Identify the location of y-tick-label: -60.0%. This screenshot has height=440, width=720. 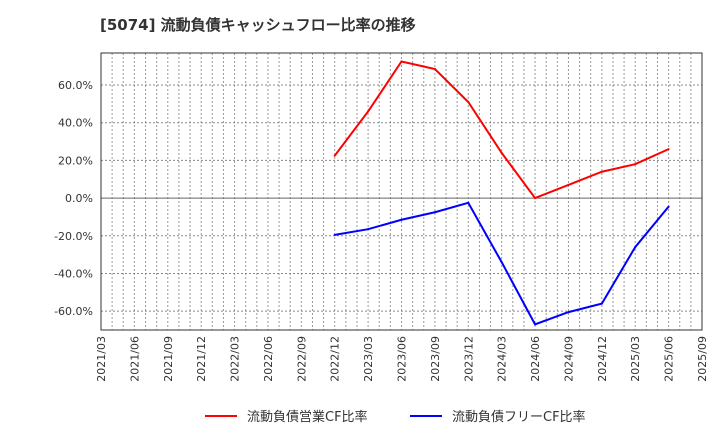
(73, 311).